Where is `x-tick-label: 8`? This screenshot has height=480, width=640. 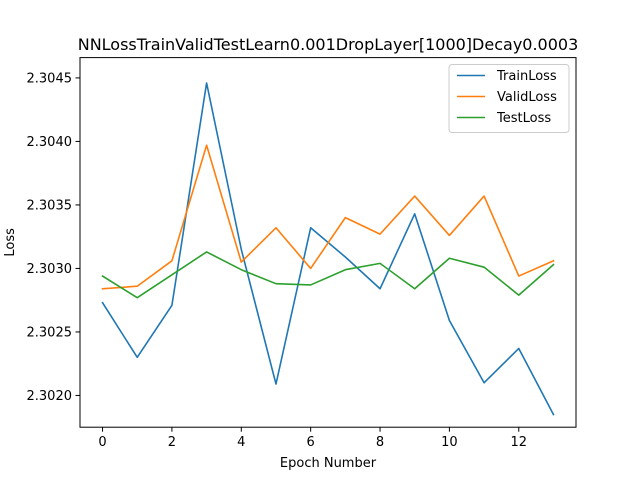 x-tick-label: 8 is located at coordinates (380, 442).